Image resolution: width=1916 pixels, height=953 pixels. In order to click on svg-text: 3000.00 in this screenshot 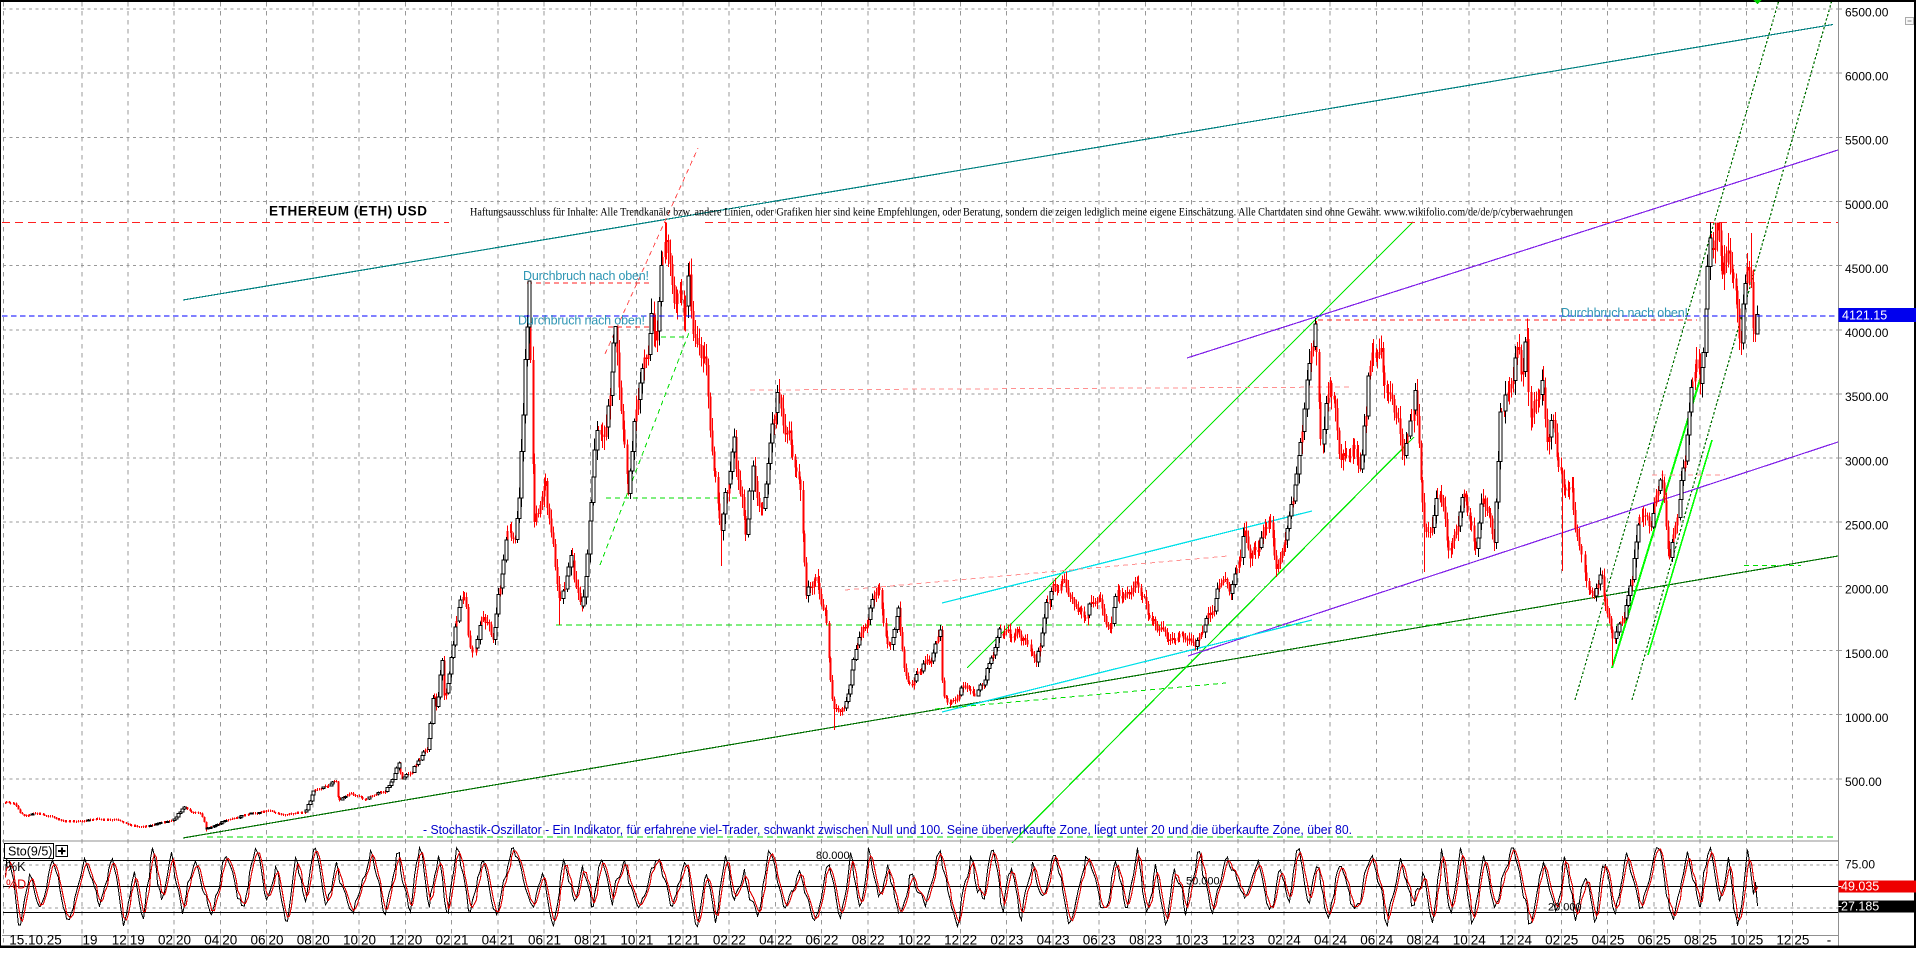, I will do `click(1867, 461)`.